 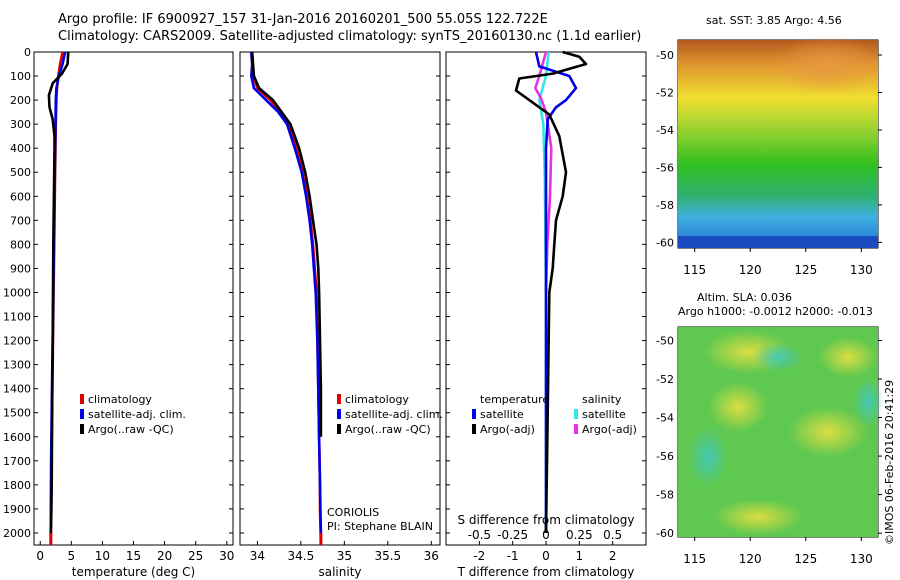 What do you see at coordinates (665, 167) in the screenshot?
I see `map-y-tick-label: -56` at bounding box center [665, 167].